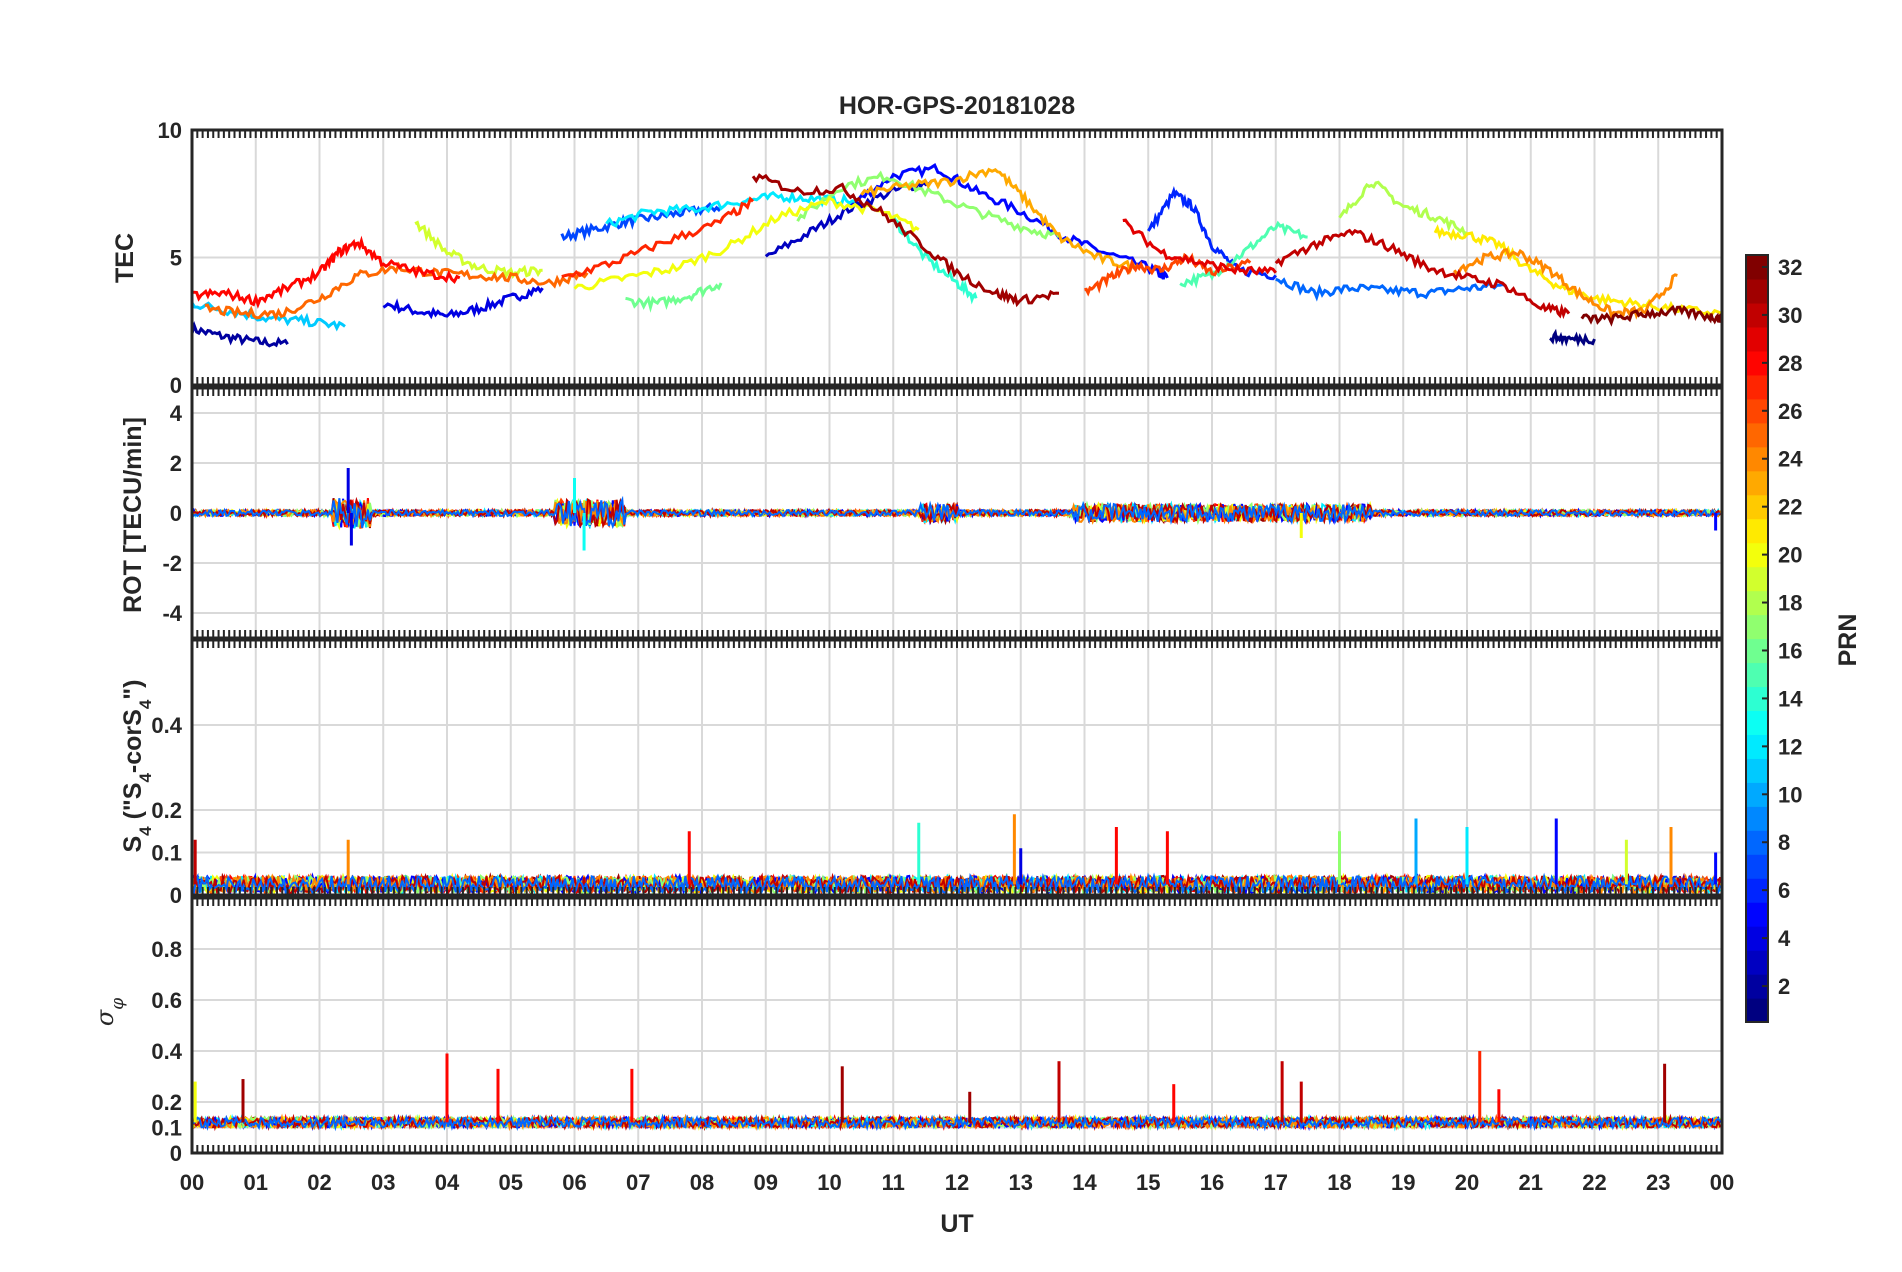 The image size is (1902, 1272). What do you see at coordinates (166, 1128) in the screenshot?
I see `y-tick-label: 0.1` at bounding box center [166, 1128].